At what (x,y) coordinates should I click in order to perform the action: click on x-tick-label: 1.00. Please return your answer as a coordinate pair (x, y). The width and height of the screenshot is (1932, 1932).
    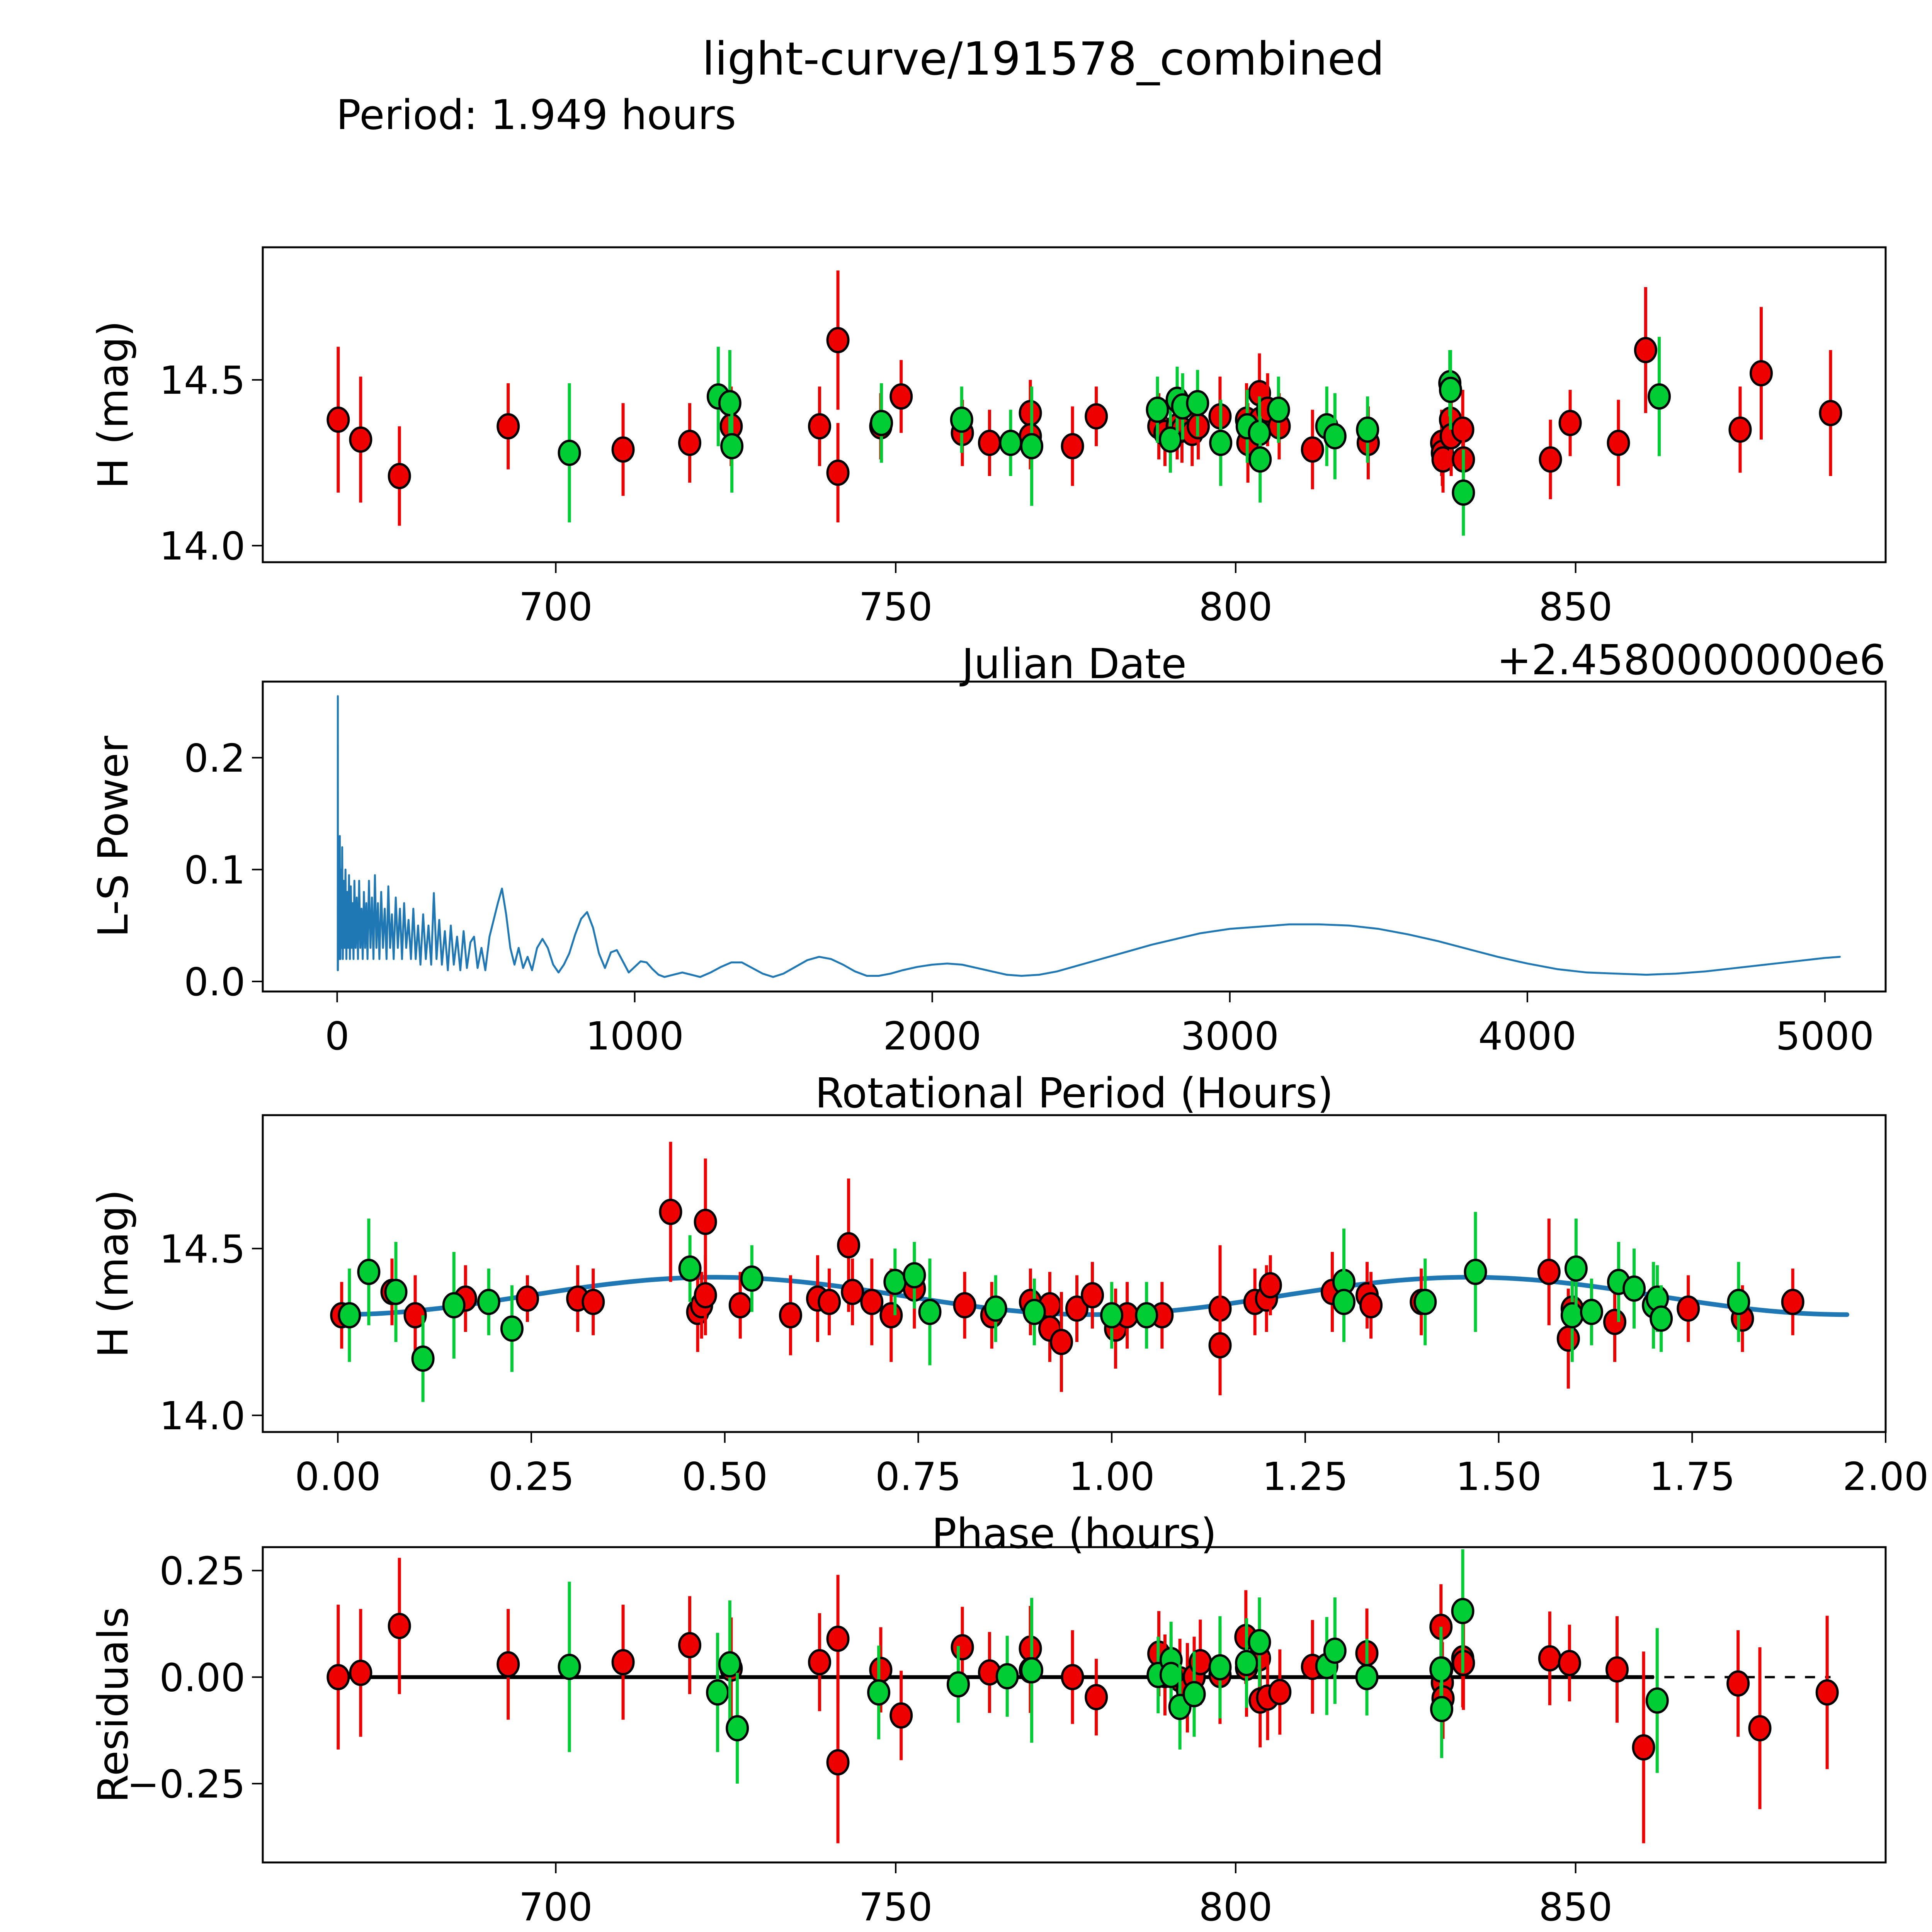
    Looking at the image, I should click on (1112, 1476).